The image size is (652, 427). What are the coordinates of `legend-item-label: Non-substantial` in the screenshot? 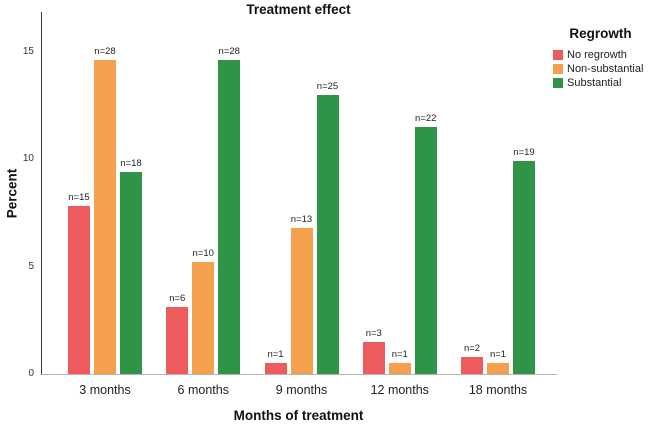 It's located at (605, 69).